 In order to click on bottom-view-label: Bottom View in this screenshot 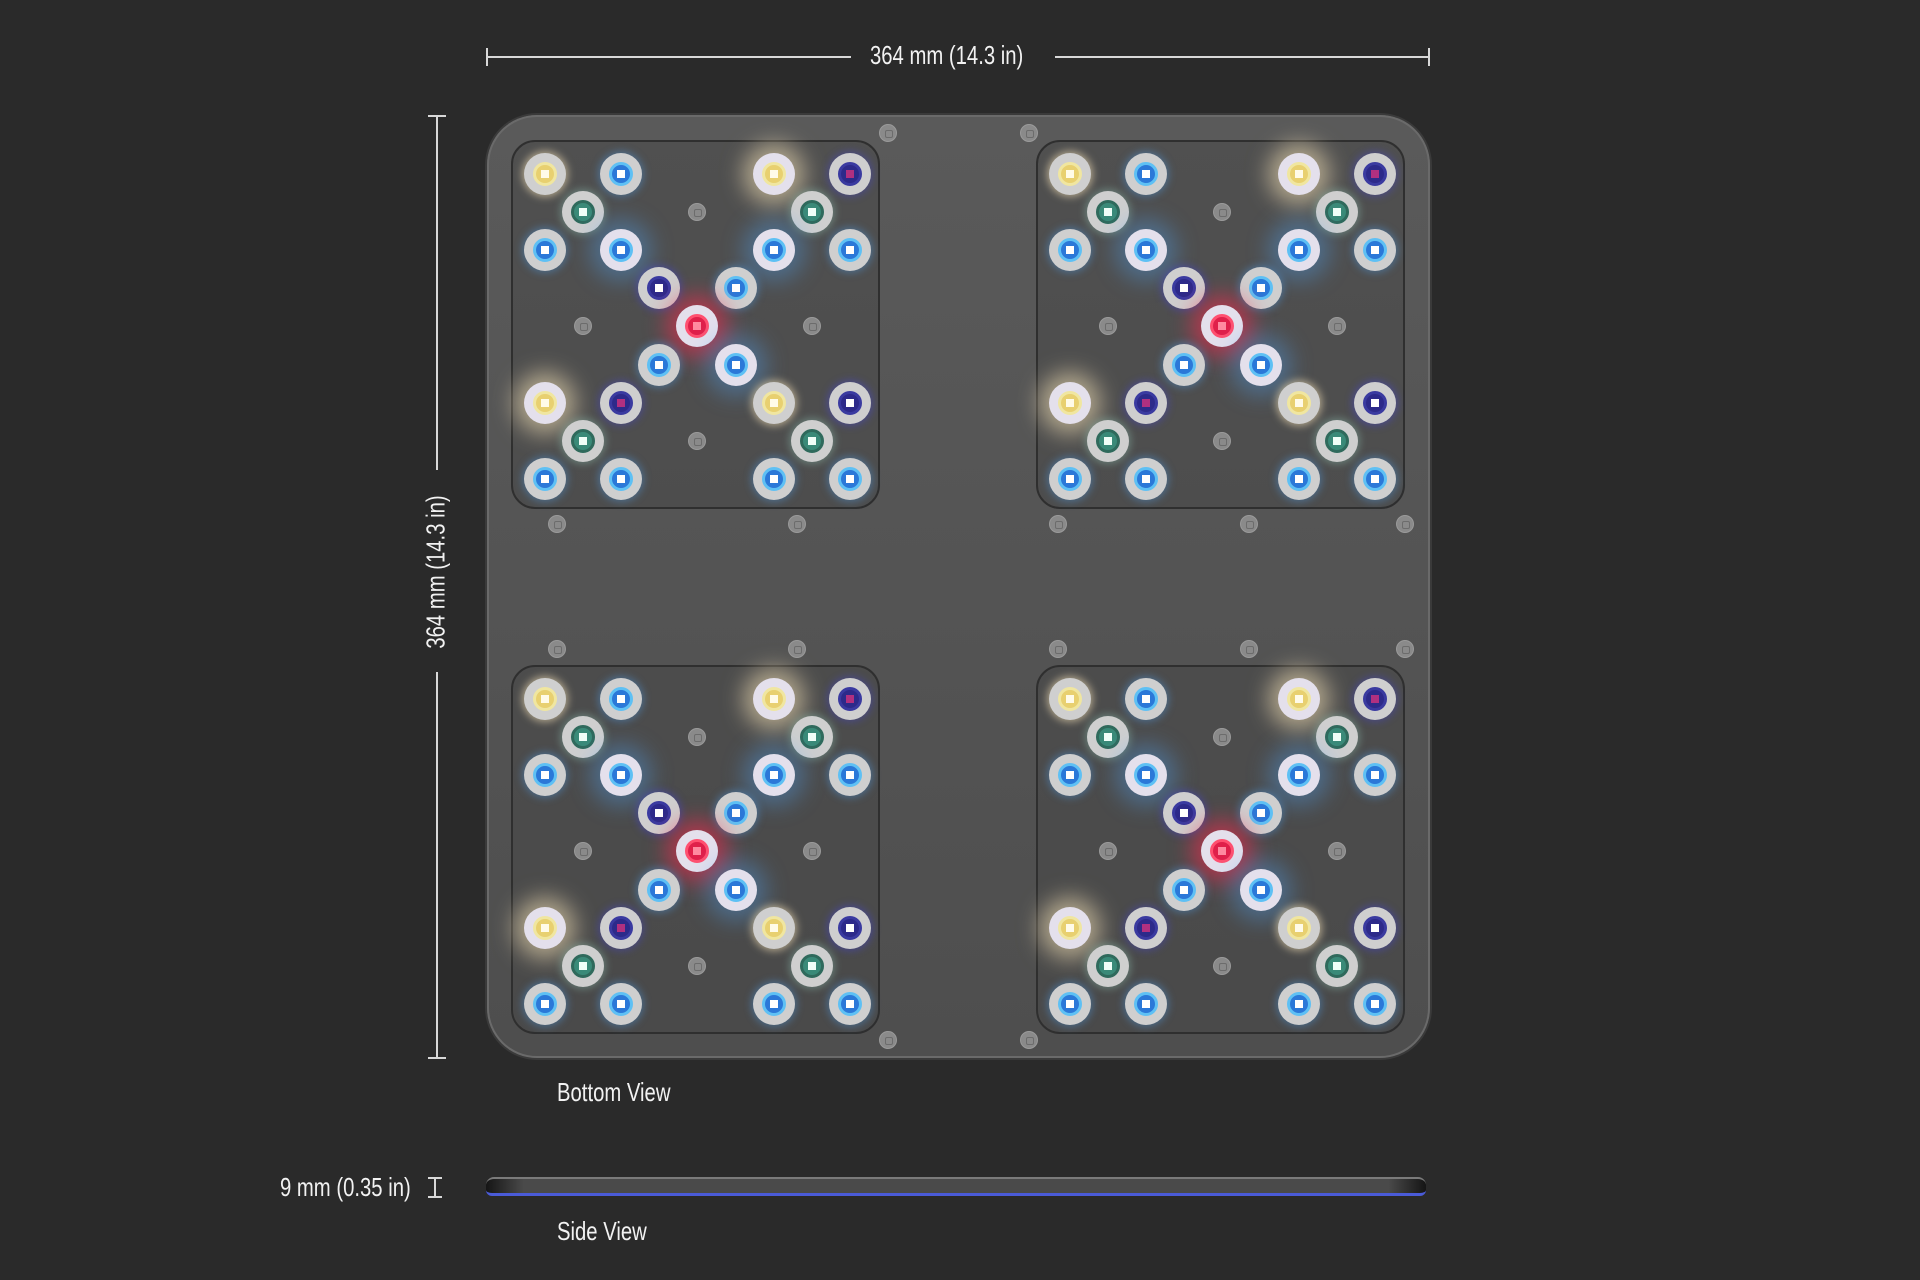, I will do `click(614, 1092)`.